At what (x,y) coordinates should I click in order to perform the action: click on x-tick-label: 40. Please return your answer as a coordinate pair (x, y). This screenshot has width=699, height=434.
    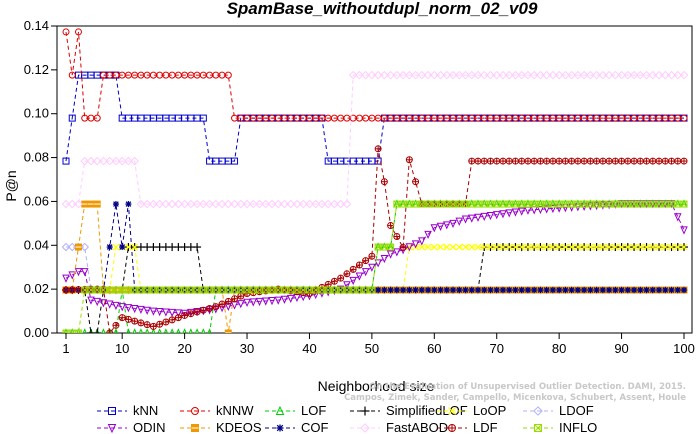
    Looking at the image, I should click on (309, 348).